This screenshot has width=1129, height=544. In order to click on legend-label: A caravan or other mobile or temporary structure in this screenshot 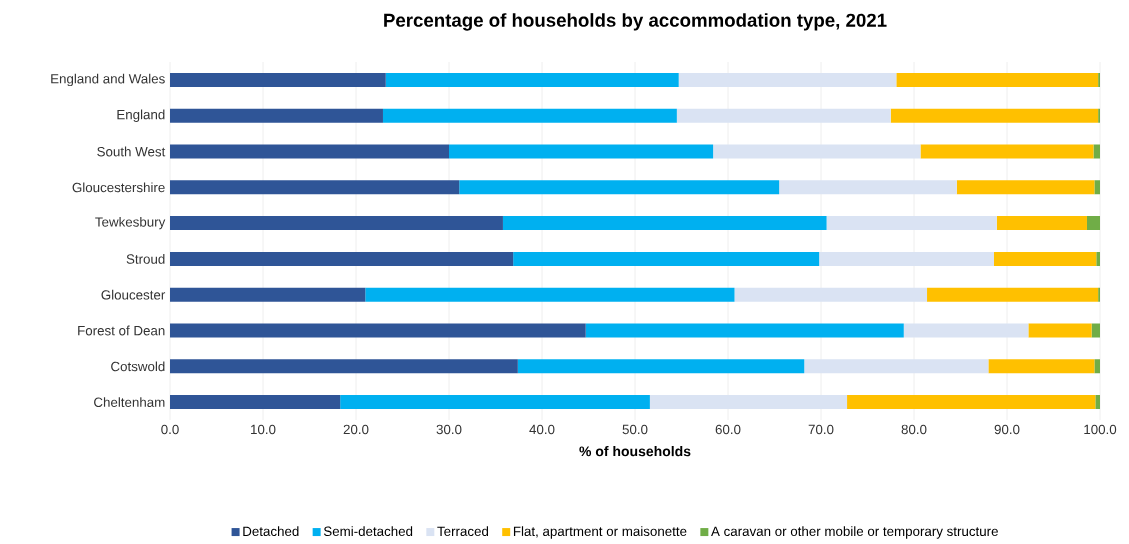, I will do `click(854, 532)`.